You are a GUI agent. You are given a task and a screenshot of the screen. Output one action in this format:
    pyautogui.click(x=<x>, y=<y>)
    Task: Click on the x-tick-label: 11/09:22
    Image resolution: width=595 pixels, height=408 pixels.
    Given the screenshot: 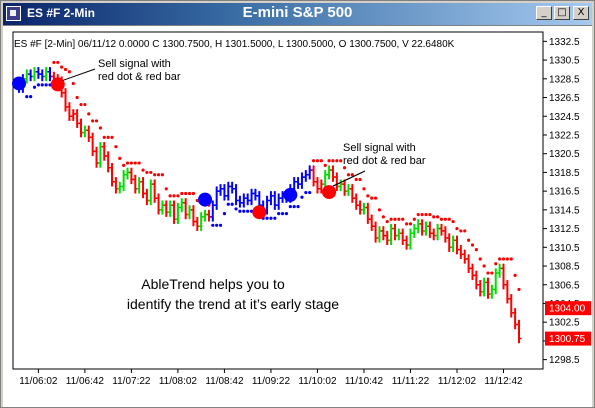 What is the action you would take?
    pyautogui.click(x=271, y=381)
    